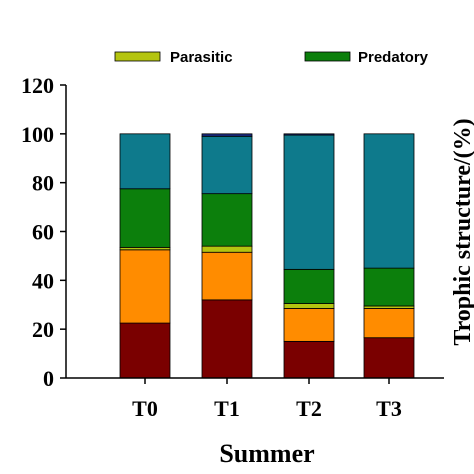  I want to click on legend-label: Parasitic, so click(201, 57).